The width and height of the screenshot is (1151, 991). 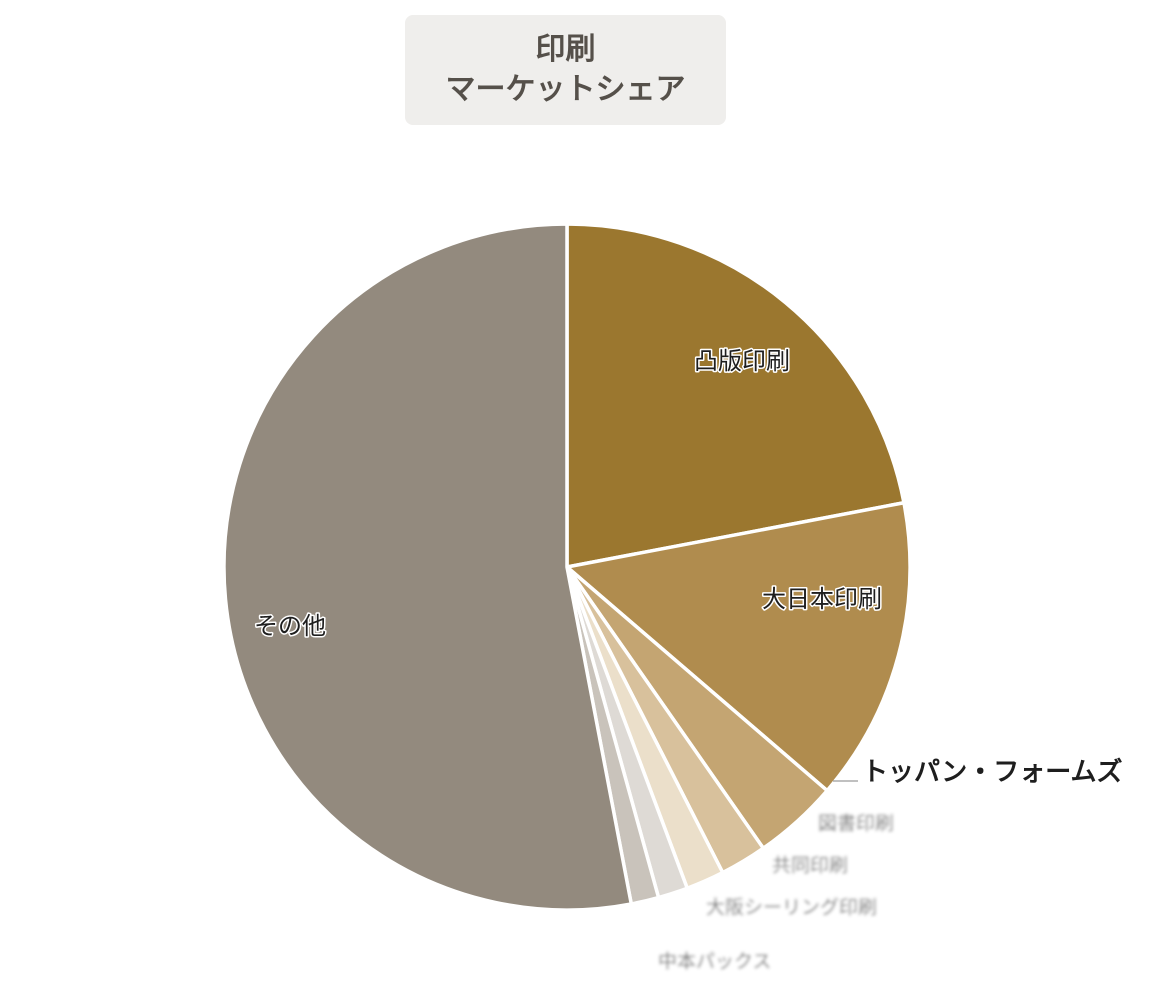 I want to click on slice-label-7: 中本パックス, so click(x=714, y=962).